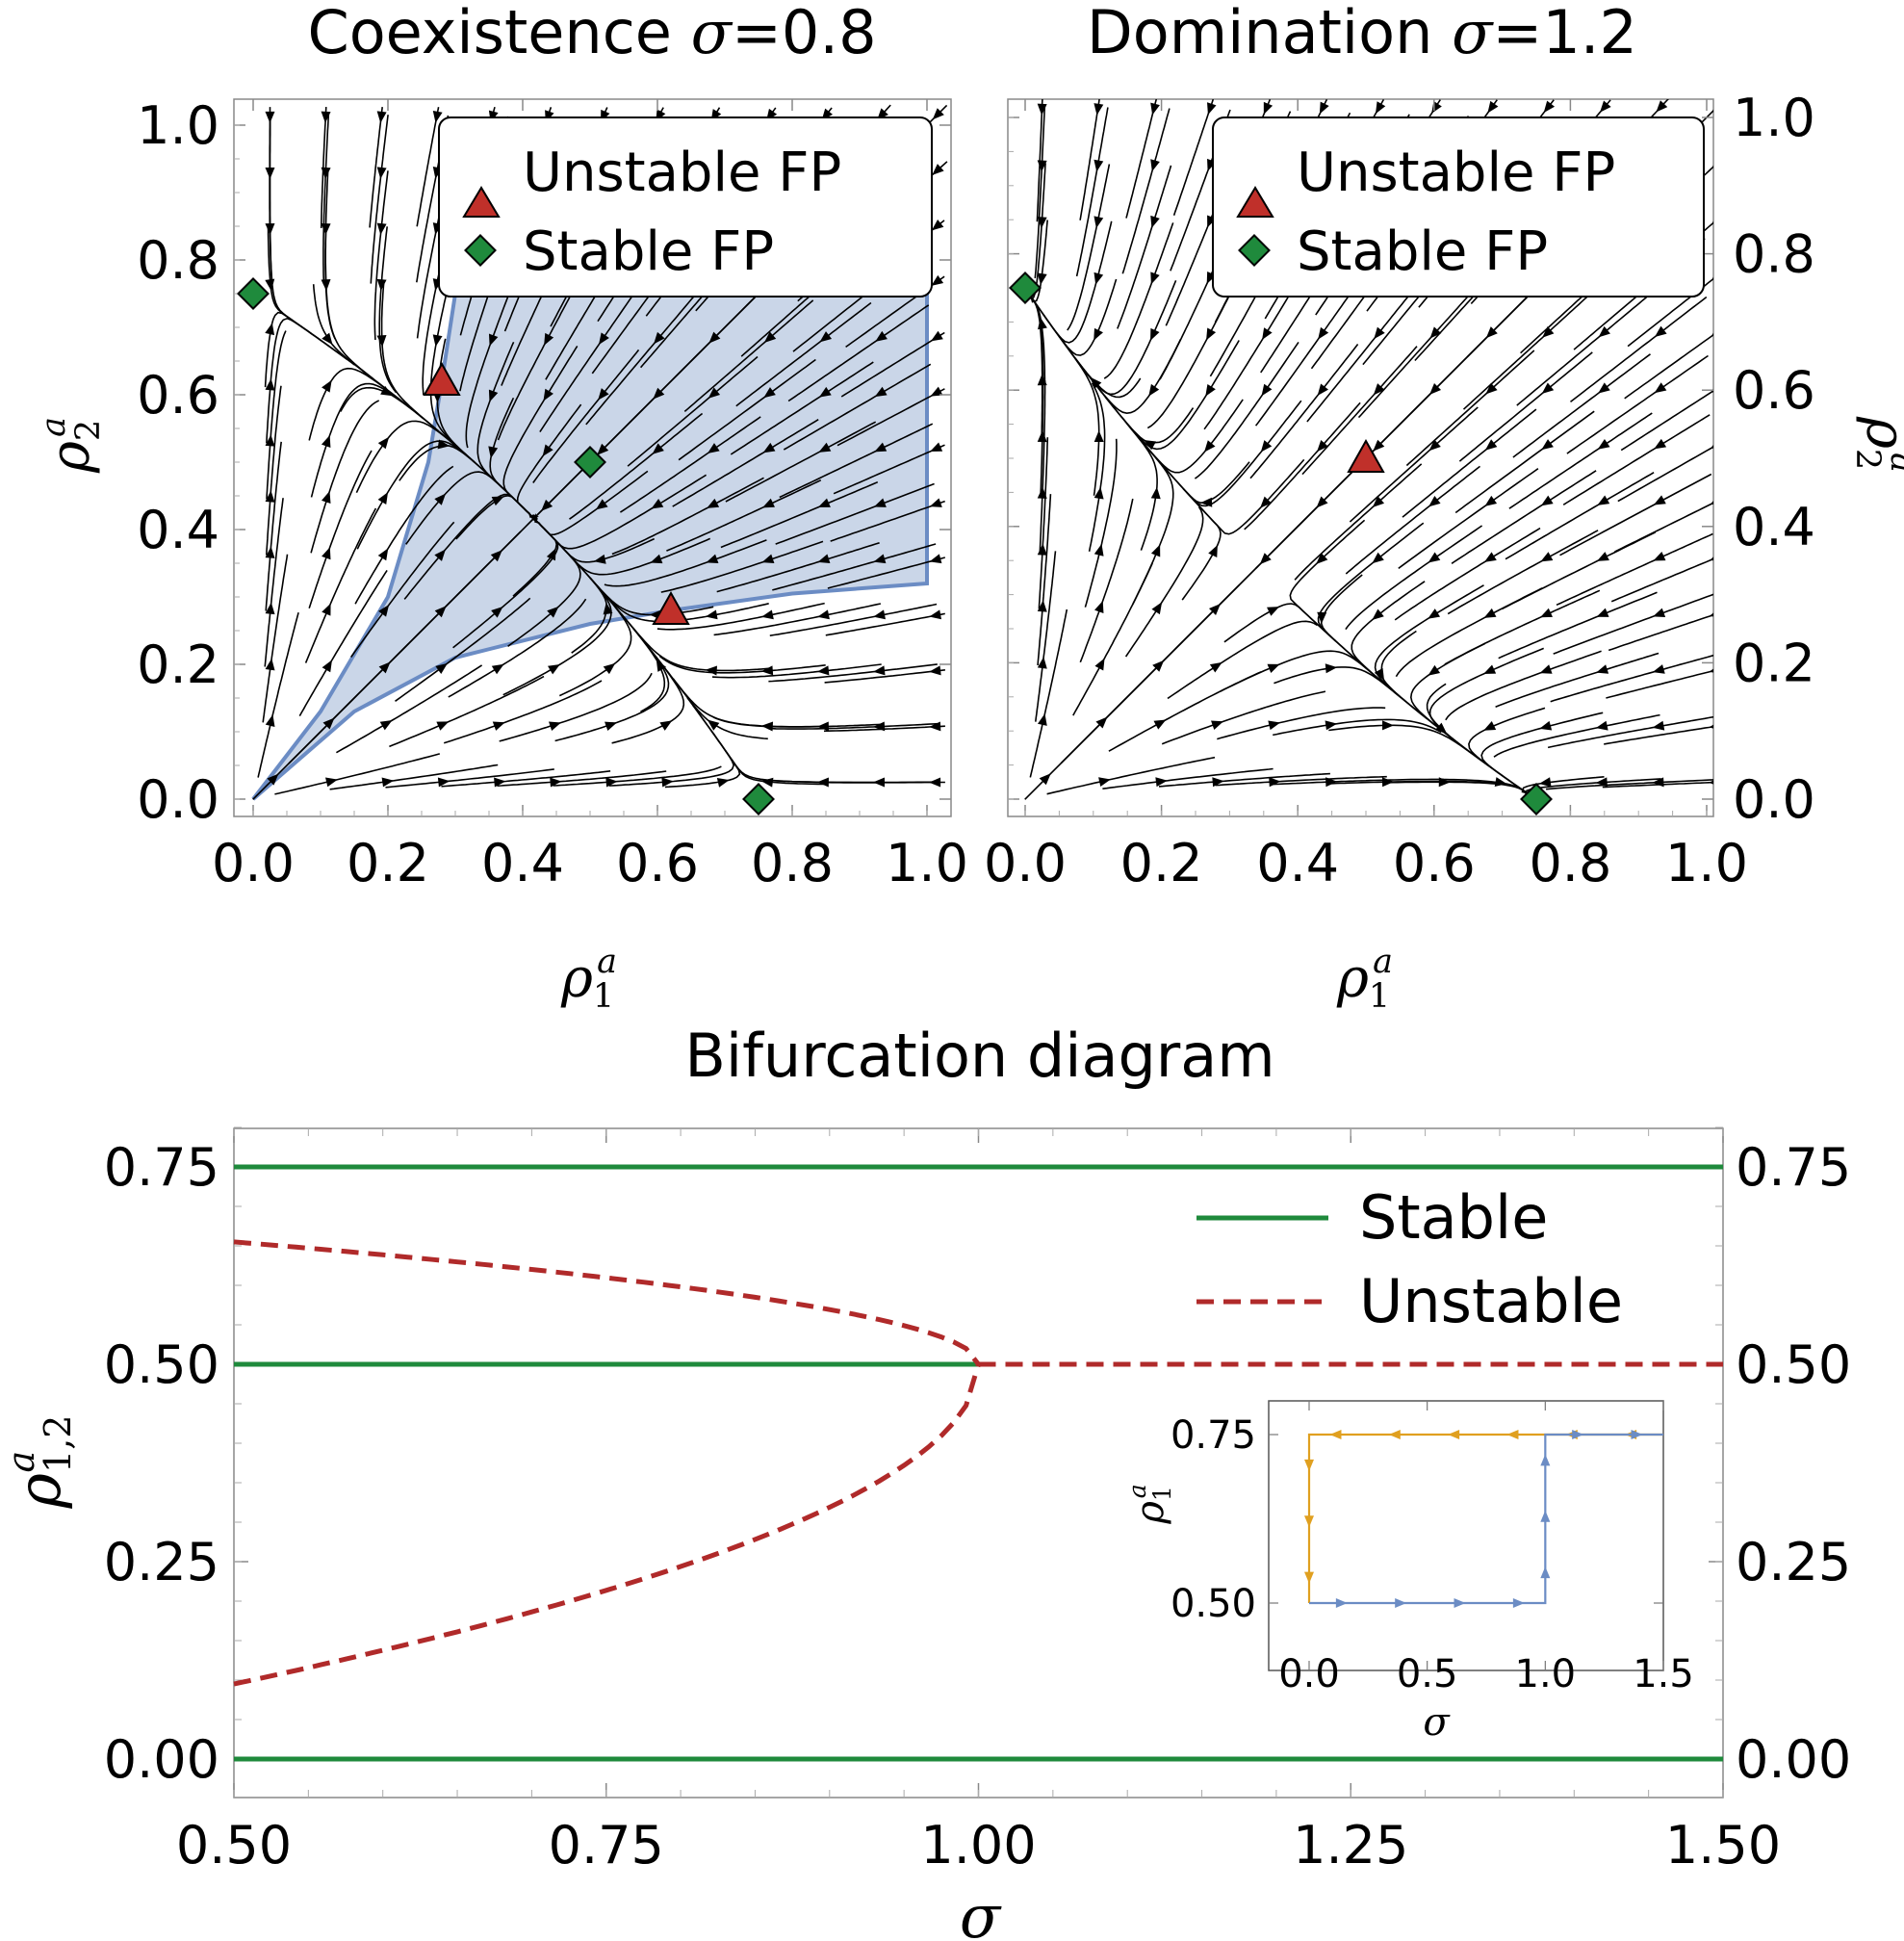  I want to click on bifurcation-xlabel: σ, so click(981, 1911).